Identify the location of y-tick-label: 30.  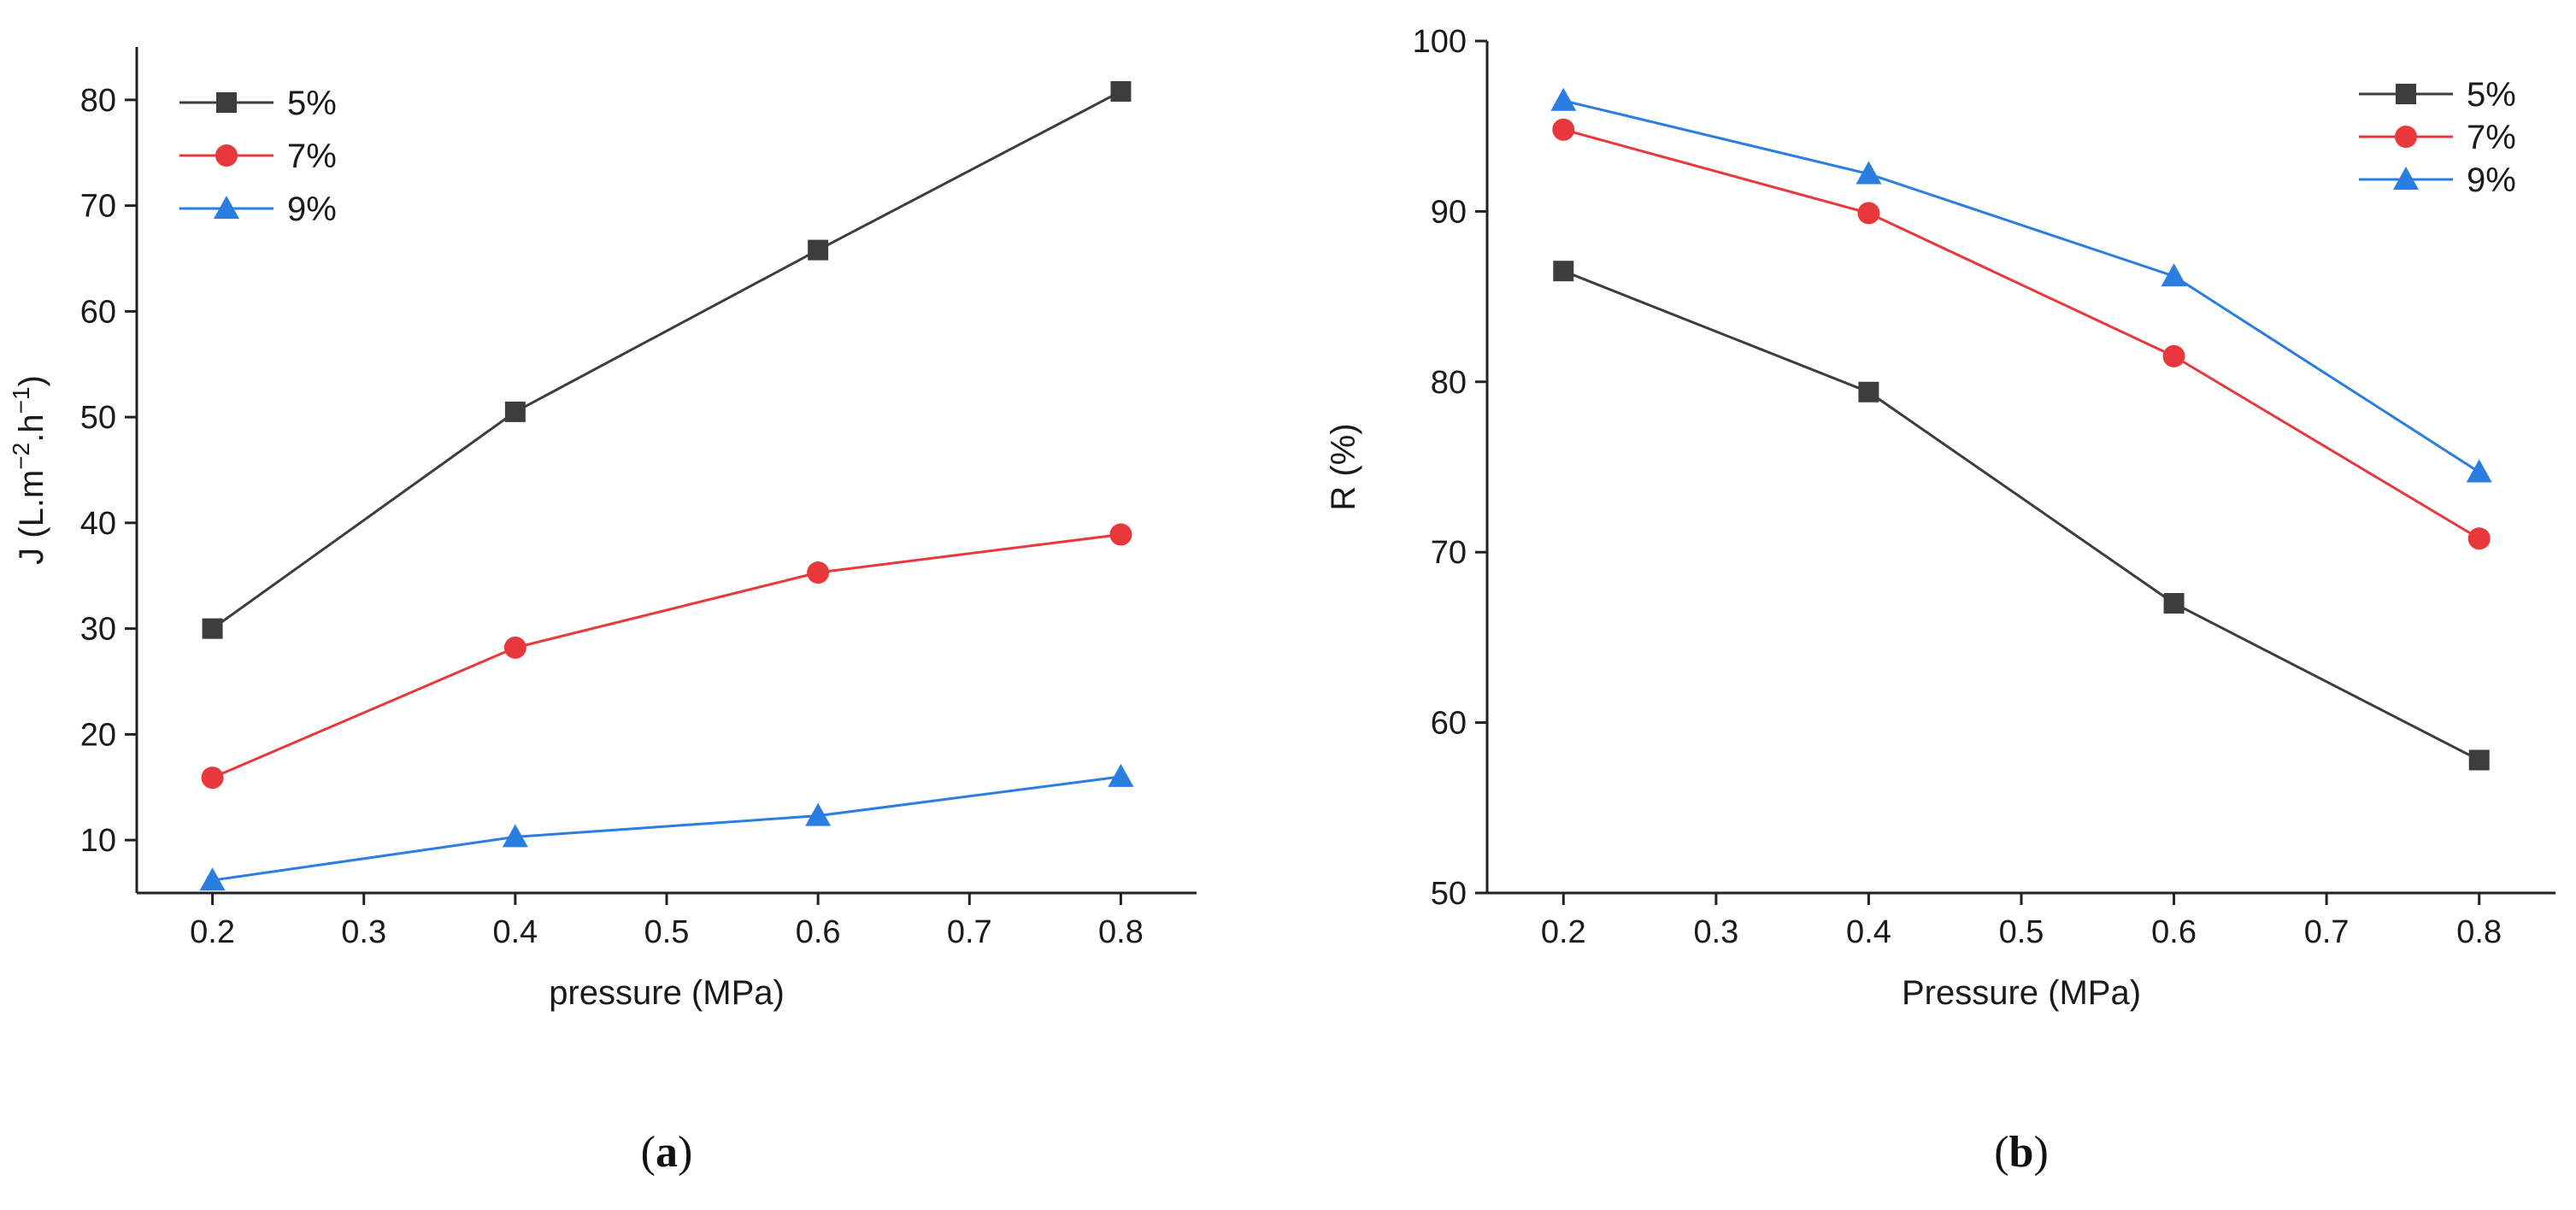
(98, 630).